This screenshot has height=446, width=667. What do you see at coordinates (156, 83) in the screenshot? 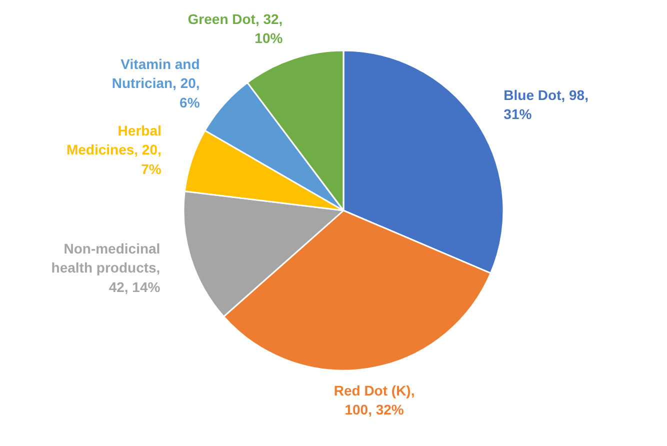
I see `slice-label: Vitamin and Nutrician, 20, 6%` at bounding box center [156, 83].